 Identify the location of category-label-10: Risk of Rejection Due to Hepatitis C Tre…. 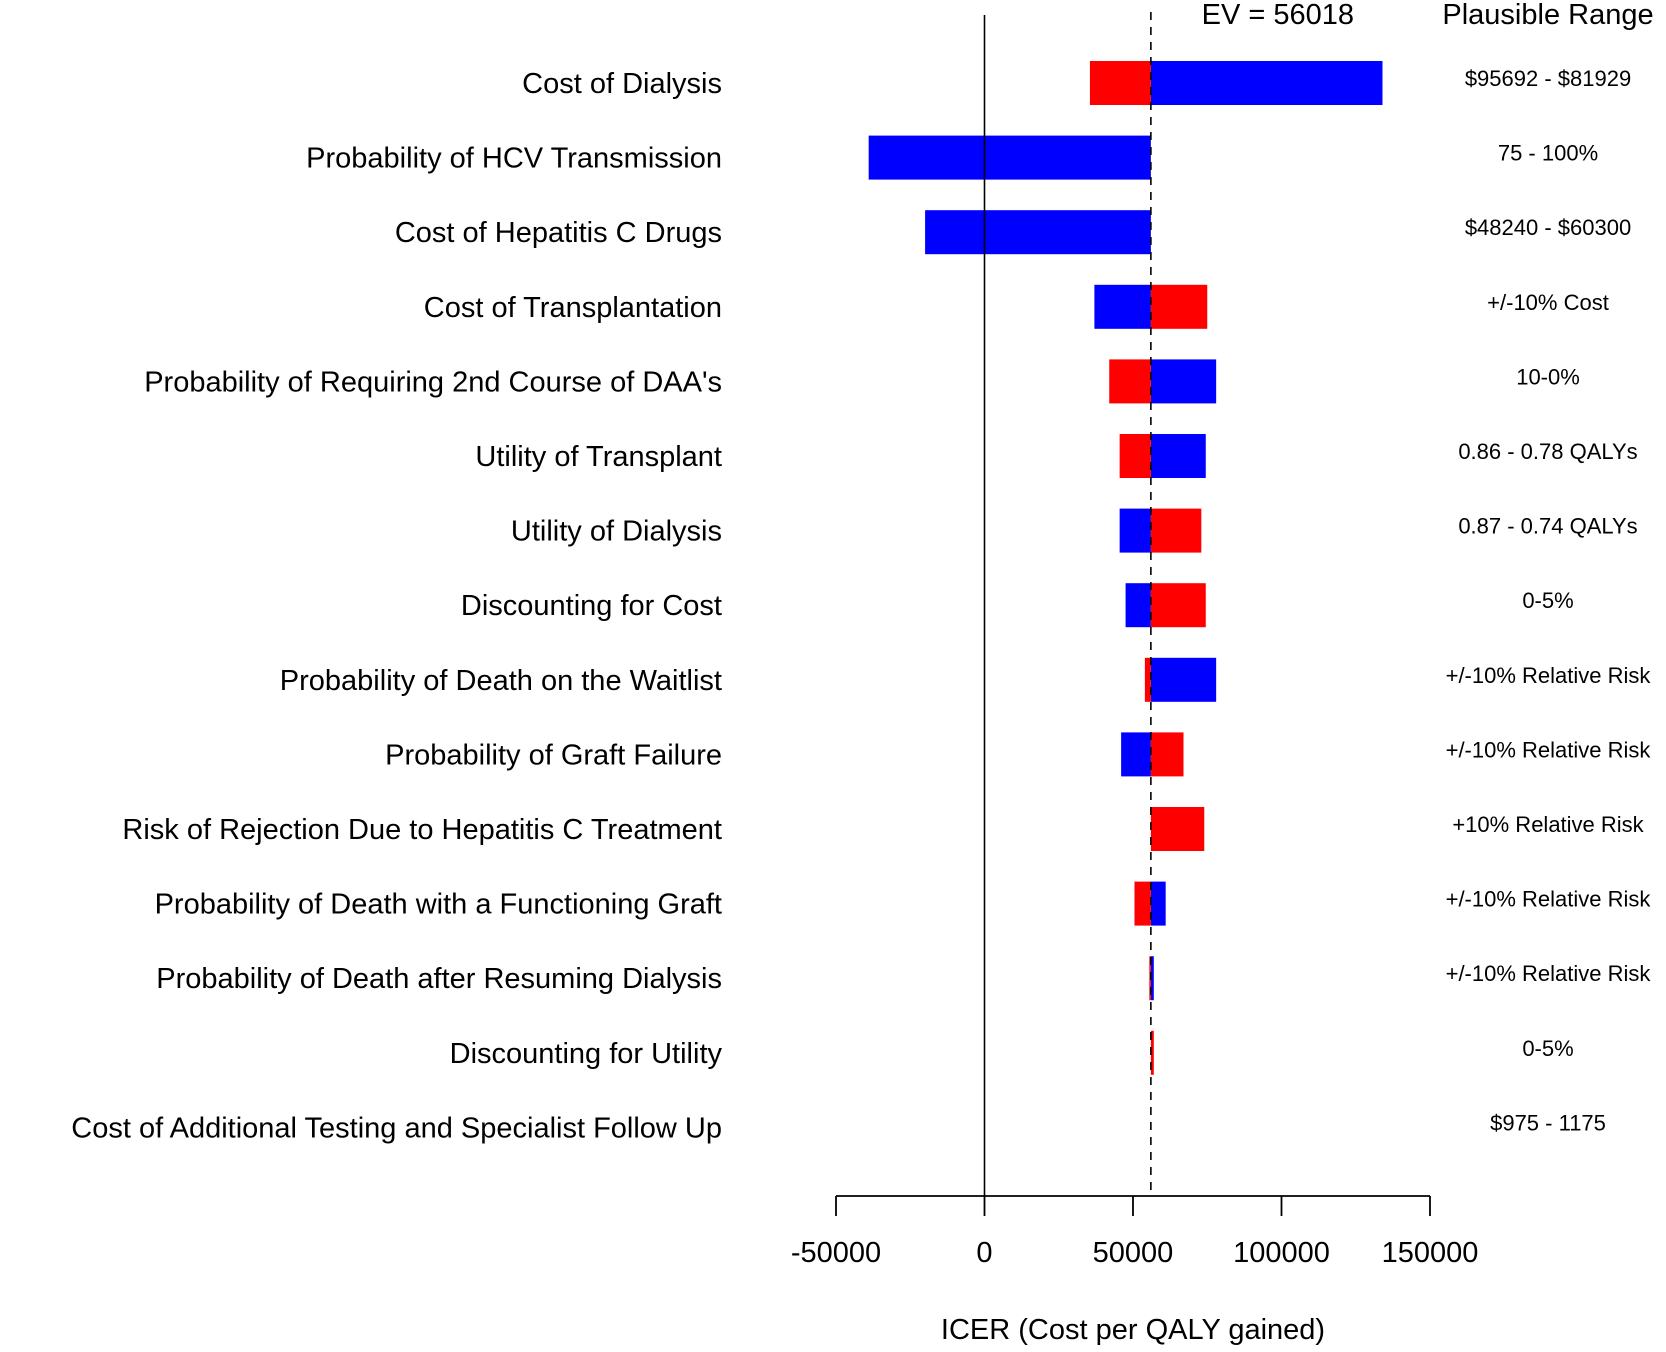
(422, 830).